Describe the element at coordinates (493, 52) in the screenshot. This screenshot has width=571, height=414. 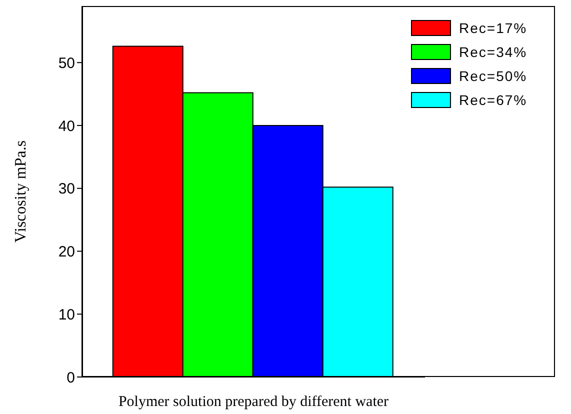
I see `legend-label: Rec=34%` at that location.